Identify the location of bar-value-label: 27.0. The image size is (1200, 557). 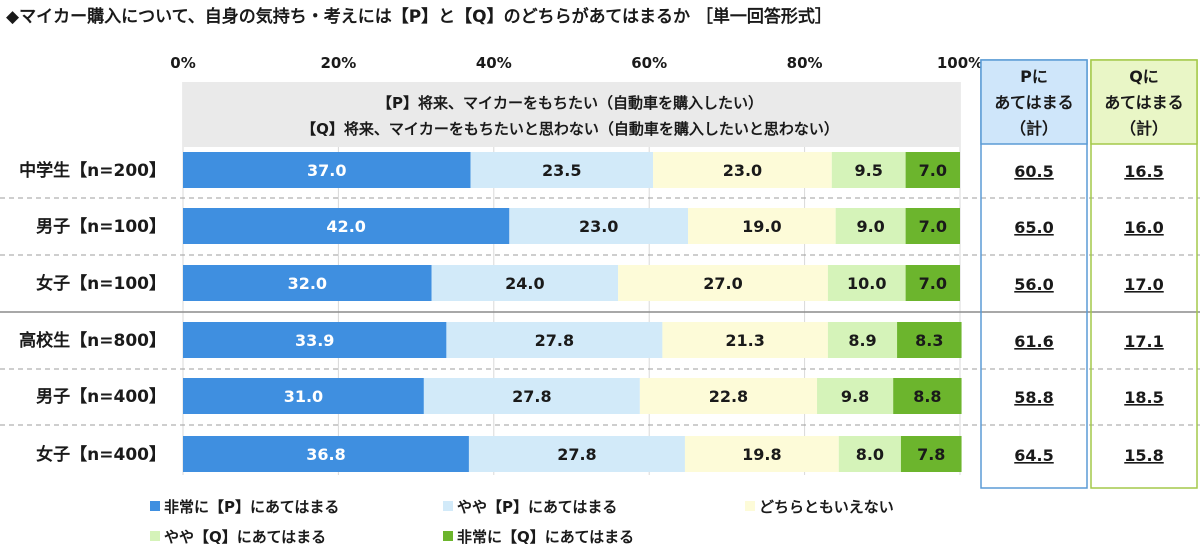
(722, 283).